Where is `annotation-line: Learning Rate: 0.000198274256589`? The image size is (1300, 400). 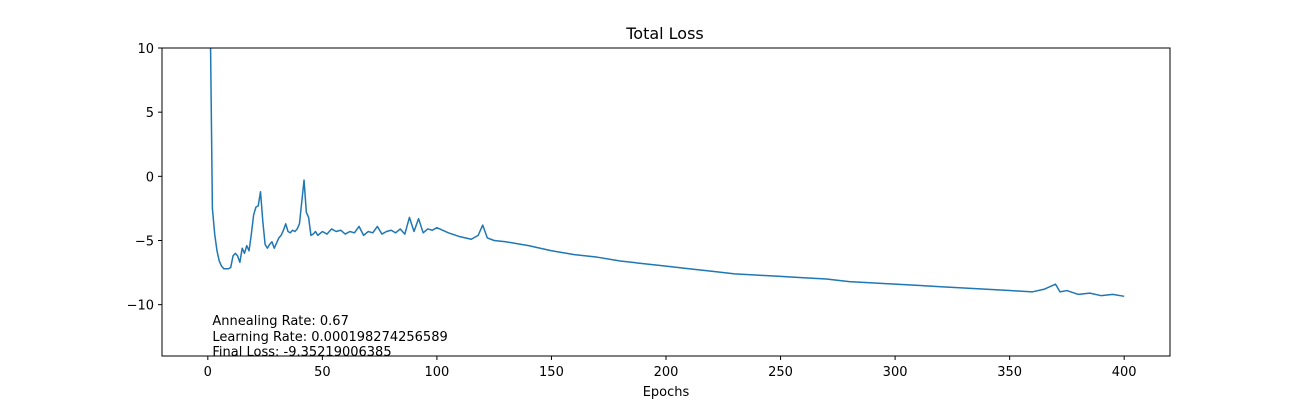
annotation-line: Learning Rate: 0.000198274256589 is located at coordinates (329, 337).